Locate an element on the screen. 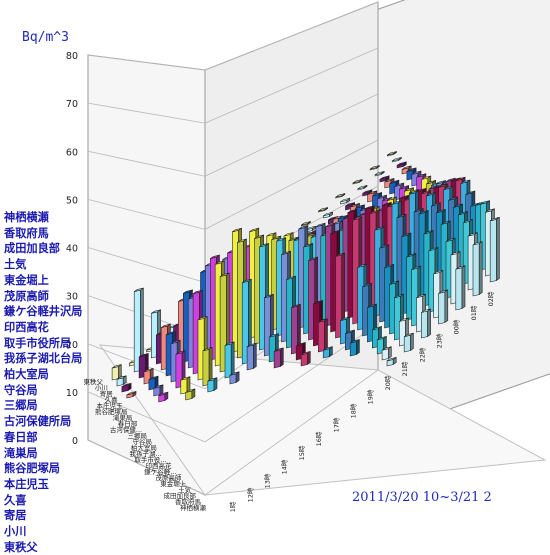 This screenshot has width=550, height=555. depth-tick-label: 神栖横瀬 is located at coordinates (193, 507).